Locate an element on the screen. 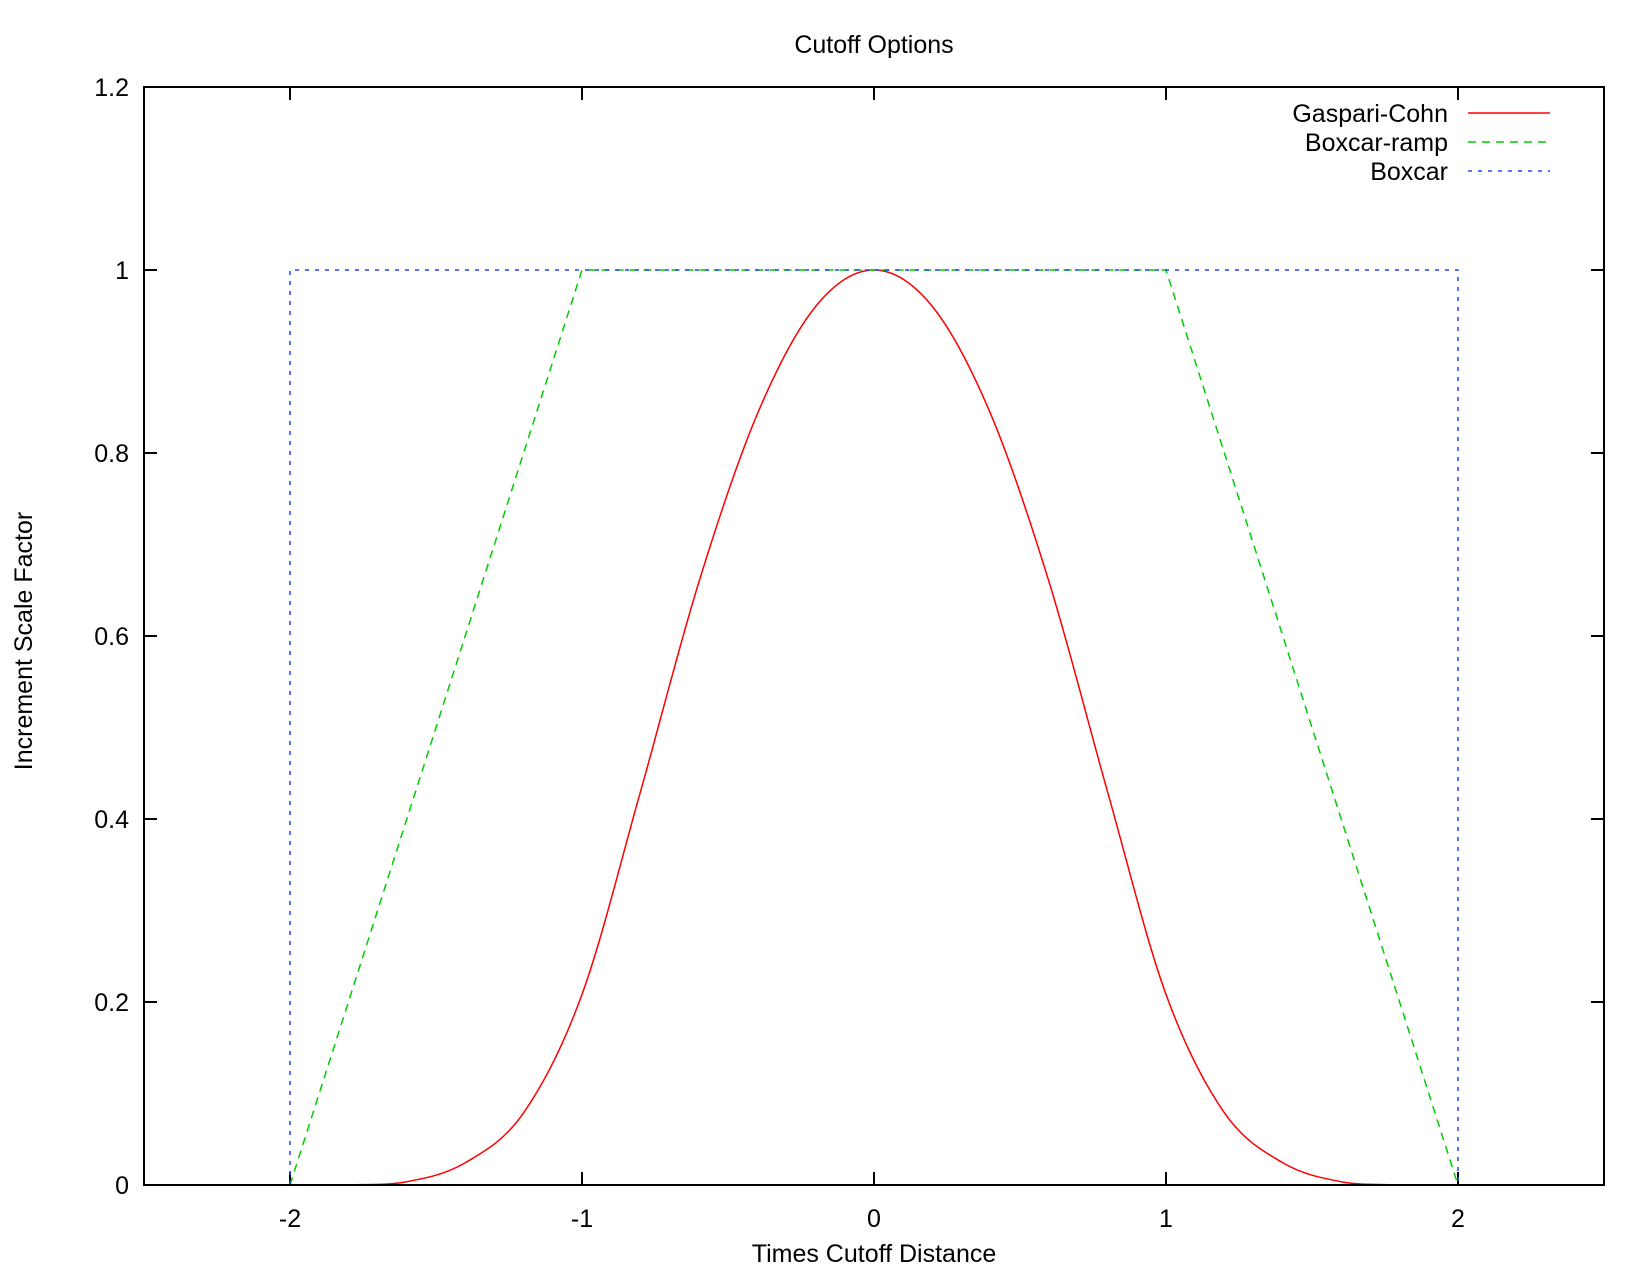 This screenshot has width=1651, height=1275. legend-label-boxcar-ramp: Boxcar-ramp is located at coordinates (1376, 143).